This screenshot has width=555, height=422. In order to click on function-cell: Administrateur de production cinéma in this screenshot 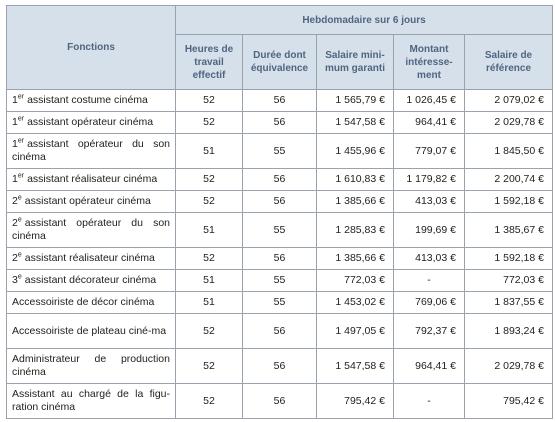, I will do `click(91, 366)`.